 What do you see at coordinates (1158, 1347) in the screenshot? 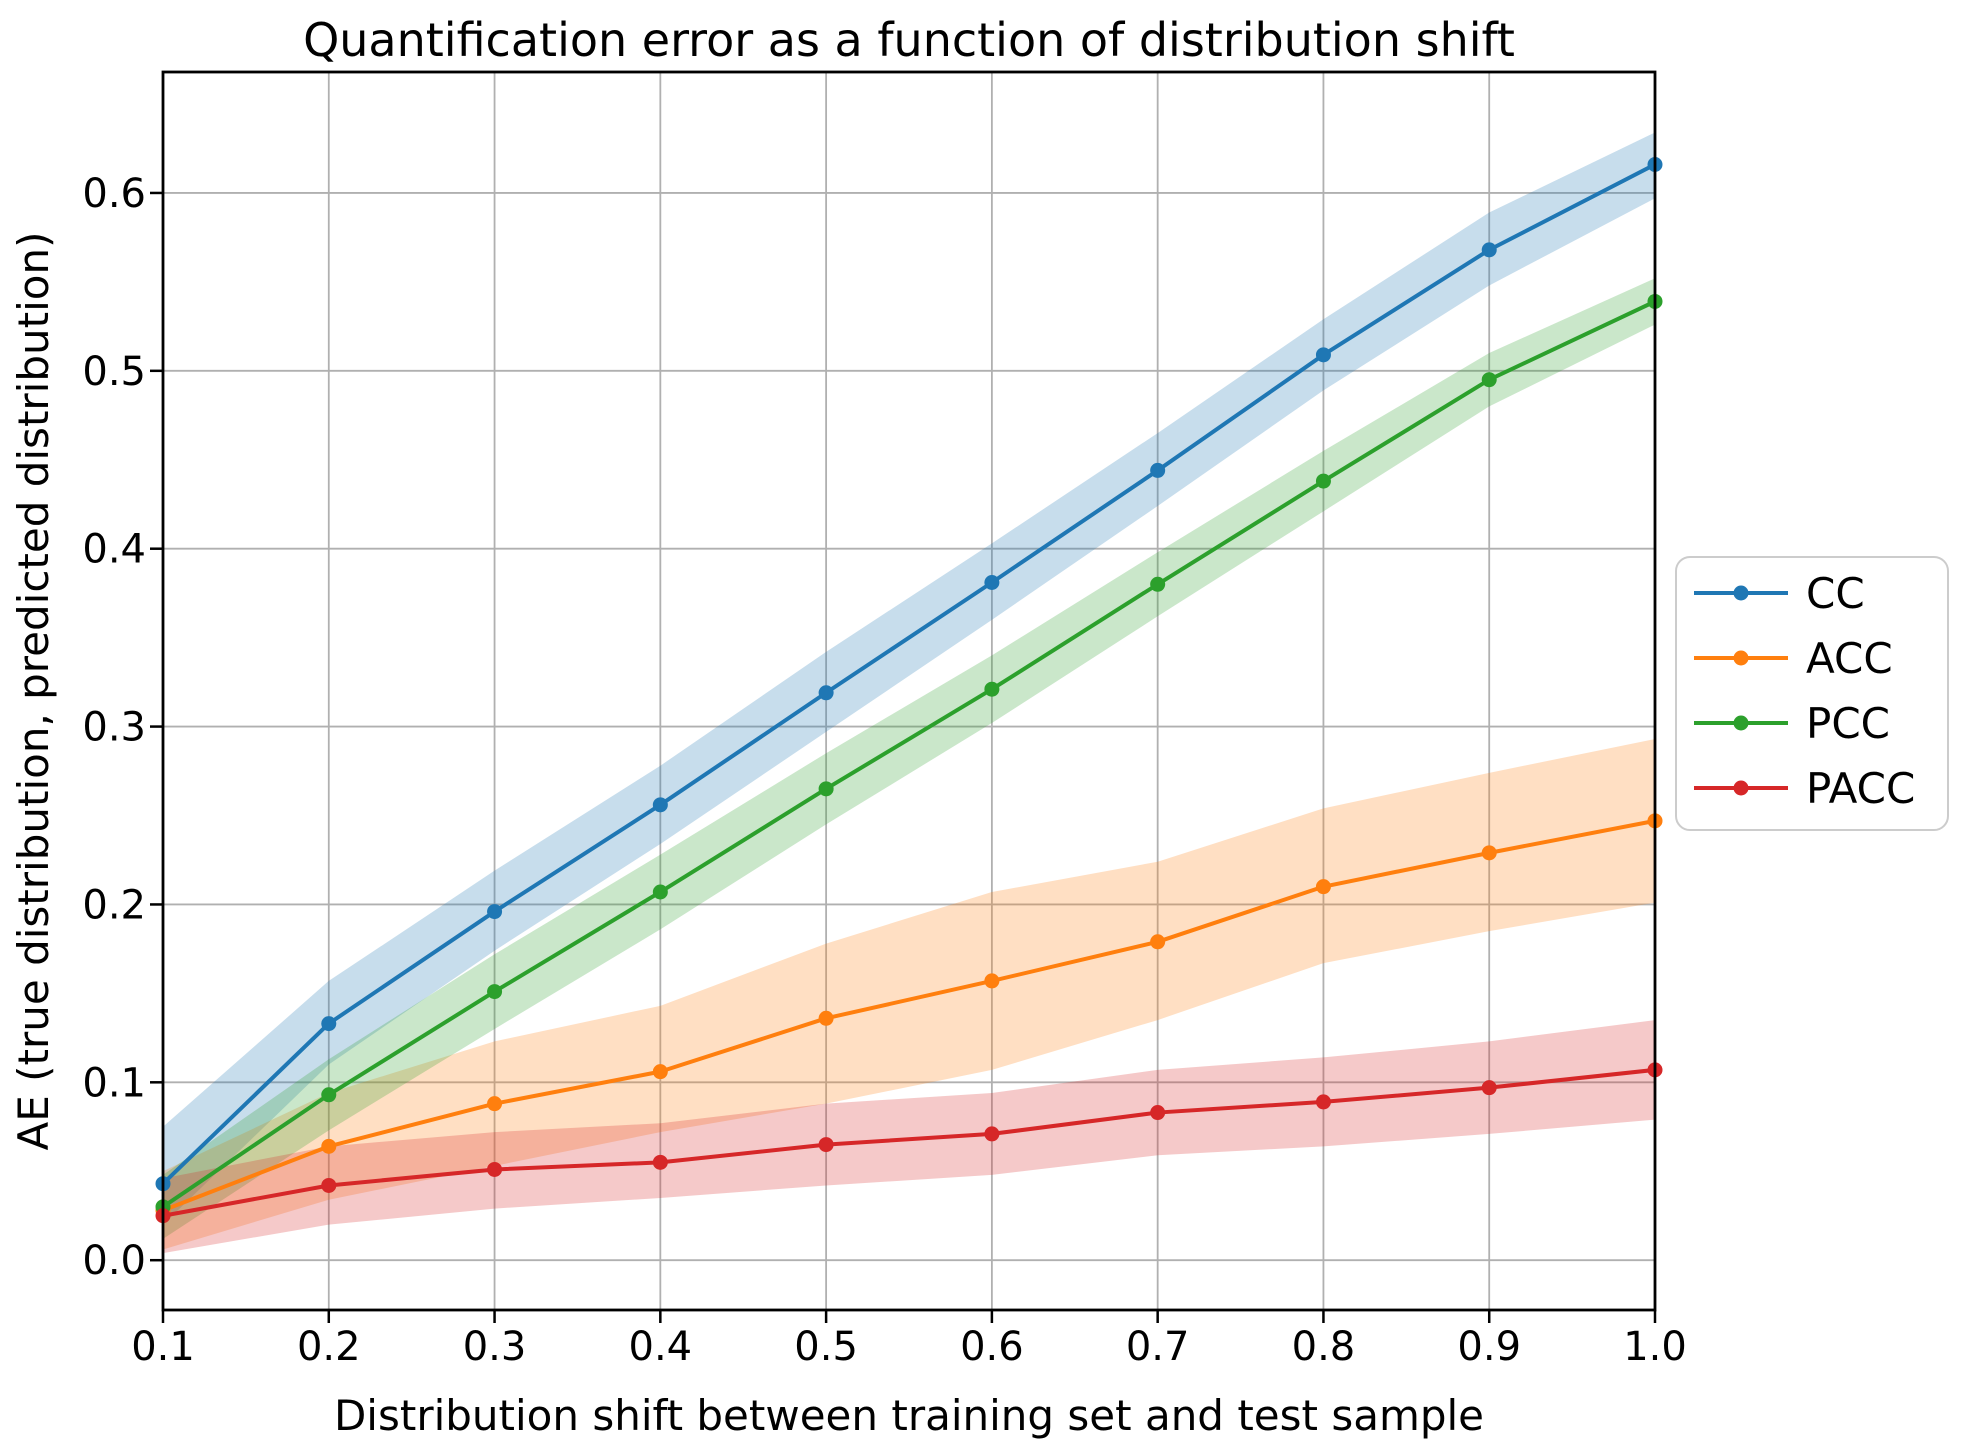
I see `x-tick-label: 0.7` at bounding box center [1158, 1347].